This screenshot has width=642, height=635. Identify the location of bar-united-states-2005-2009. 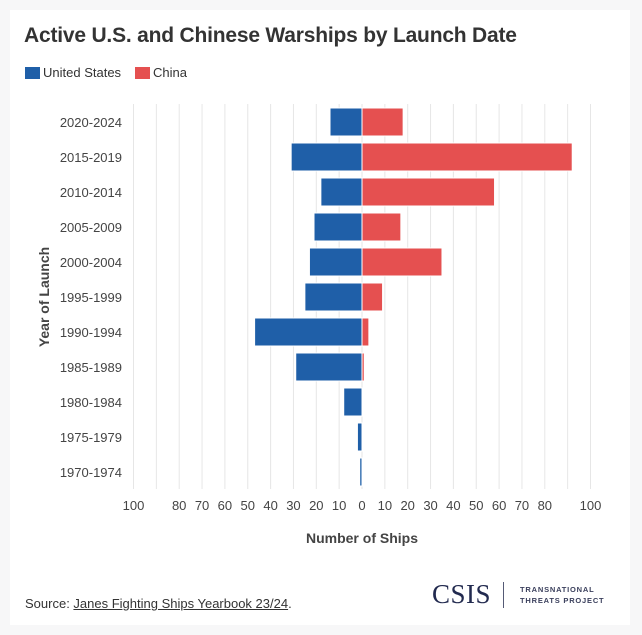
(338, 227).